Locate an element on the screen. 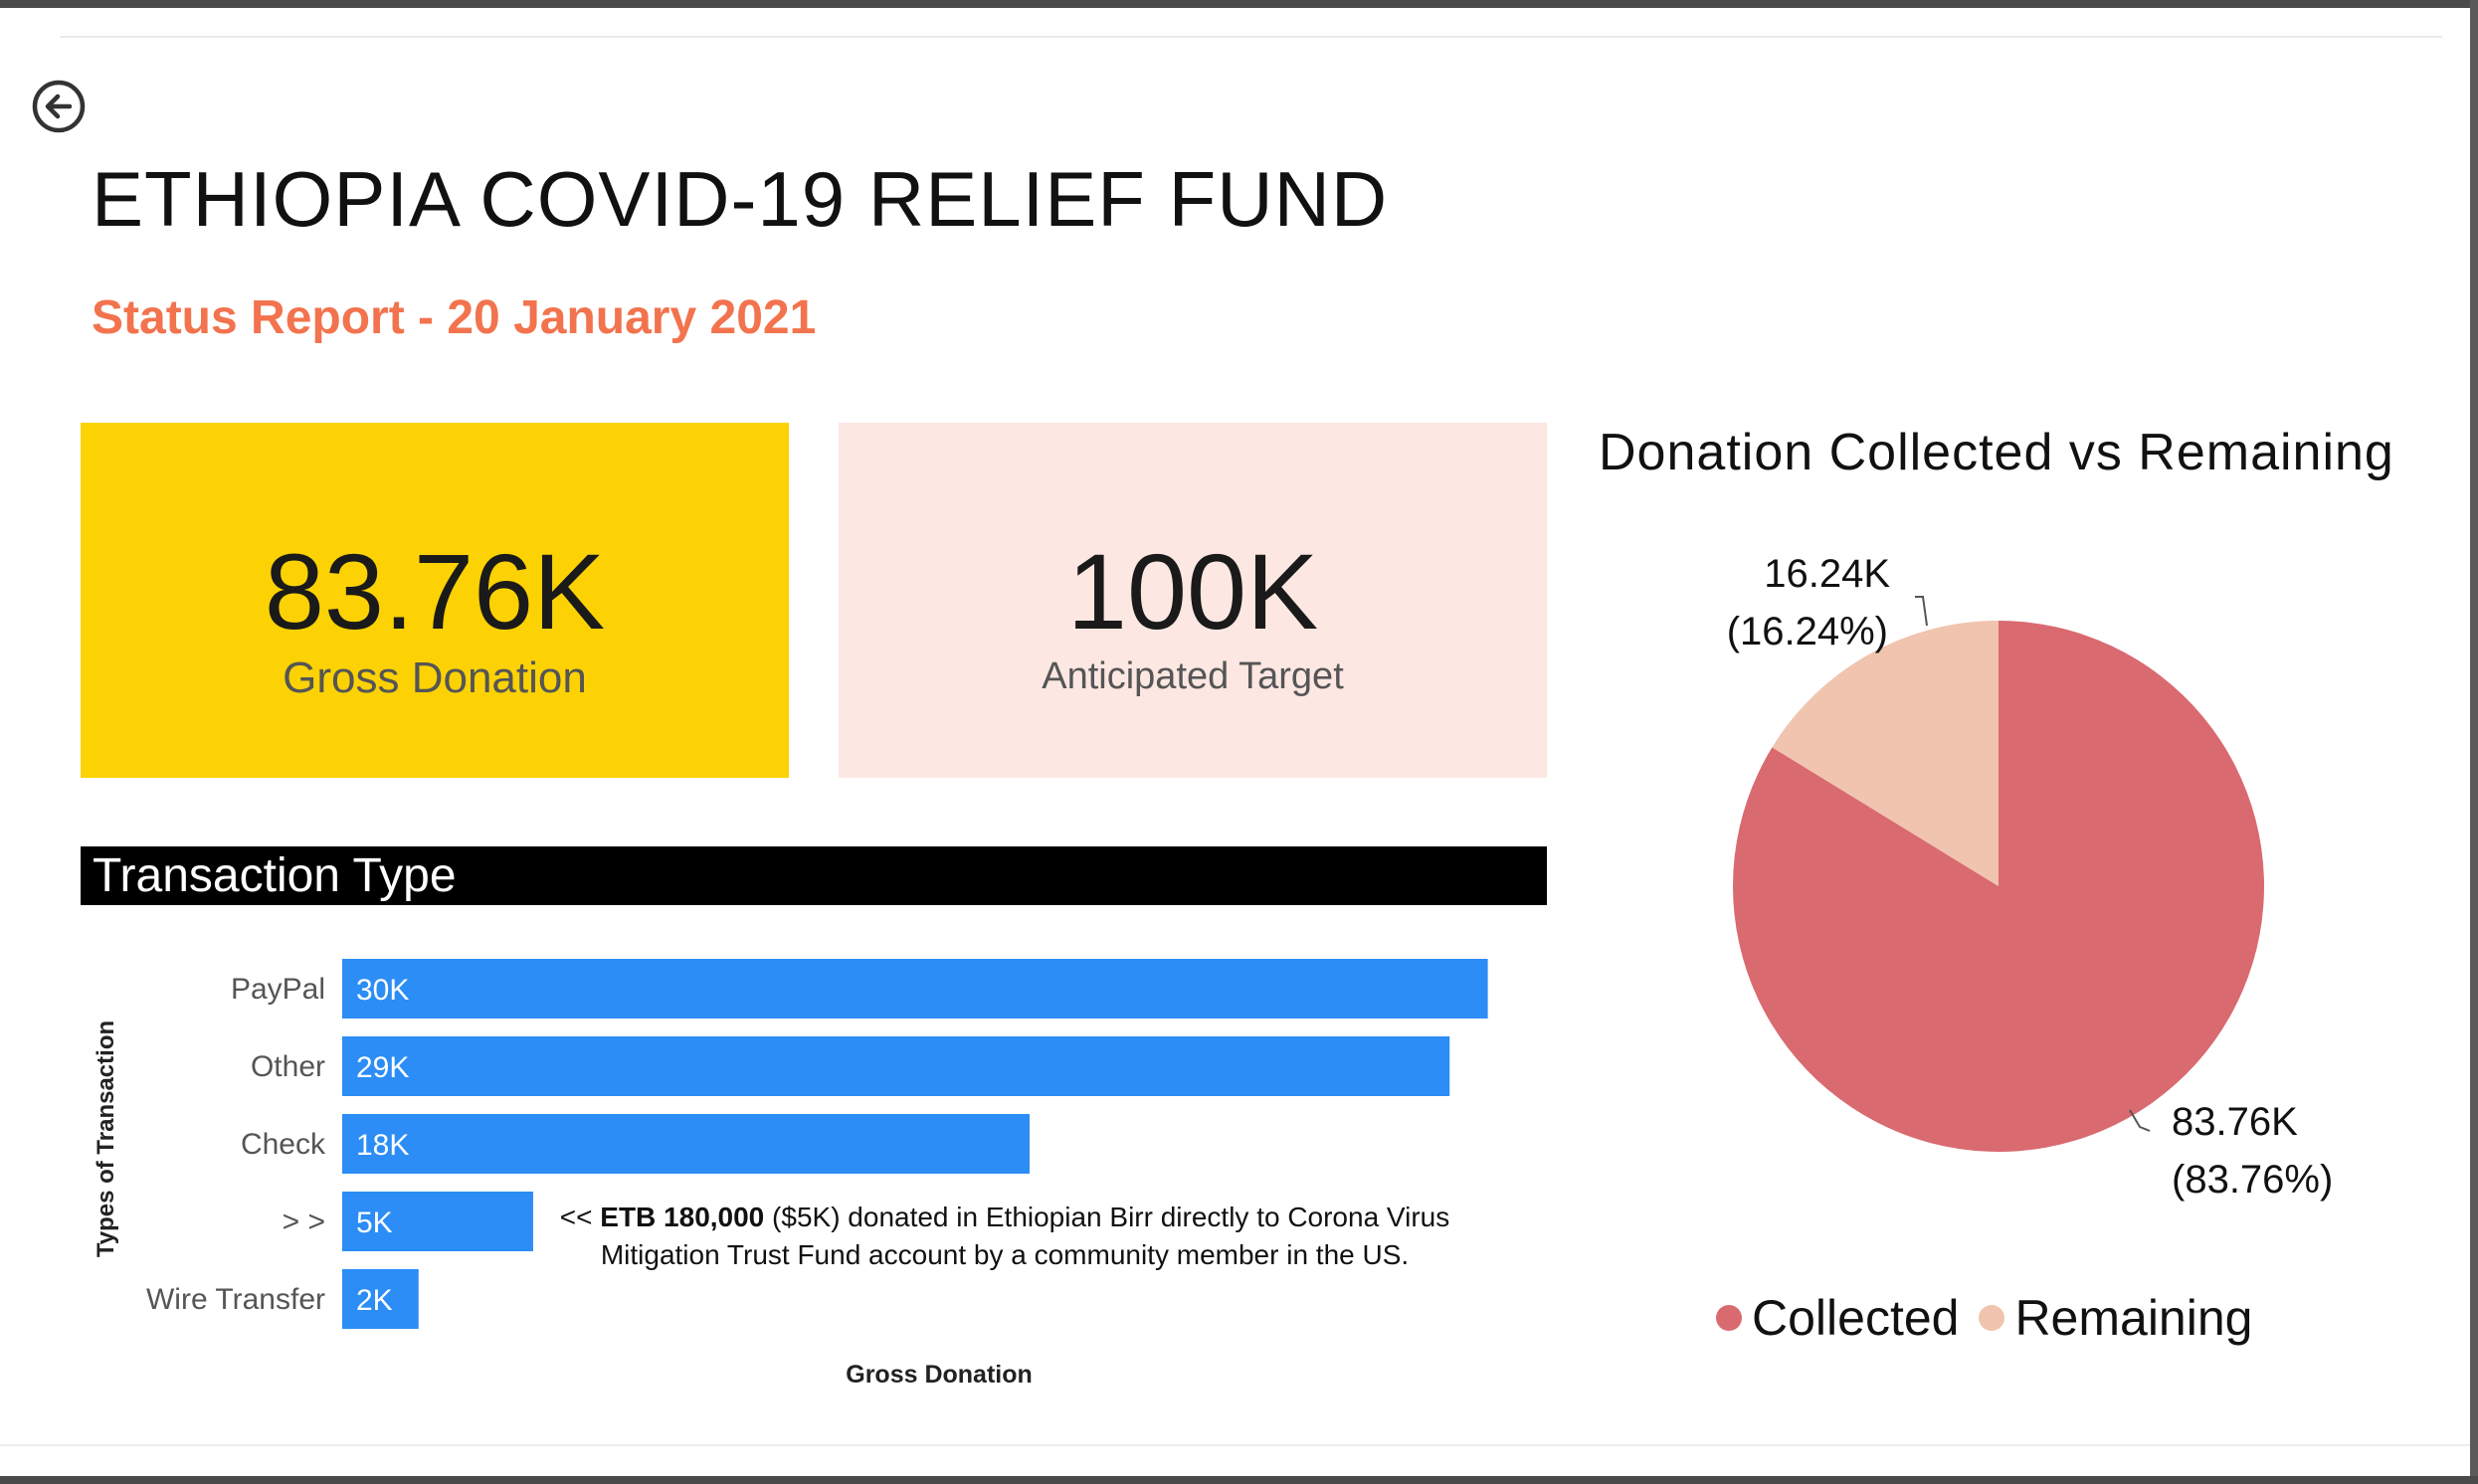 This screenshot has height=1484, width=2478. bar-category-label: > > is located at coordinates (304, 1222).